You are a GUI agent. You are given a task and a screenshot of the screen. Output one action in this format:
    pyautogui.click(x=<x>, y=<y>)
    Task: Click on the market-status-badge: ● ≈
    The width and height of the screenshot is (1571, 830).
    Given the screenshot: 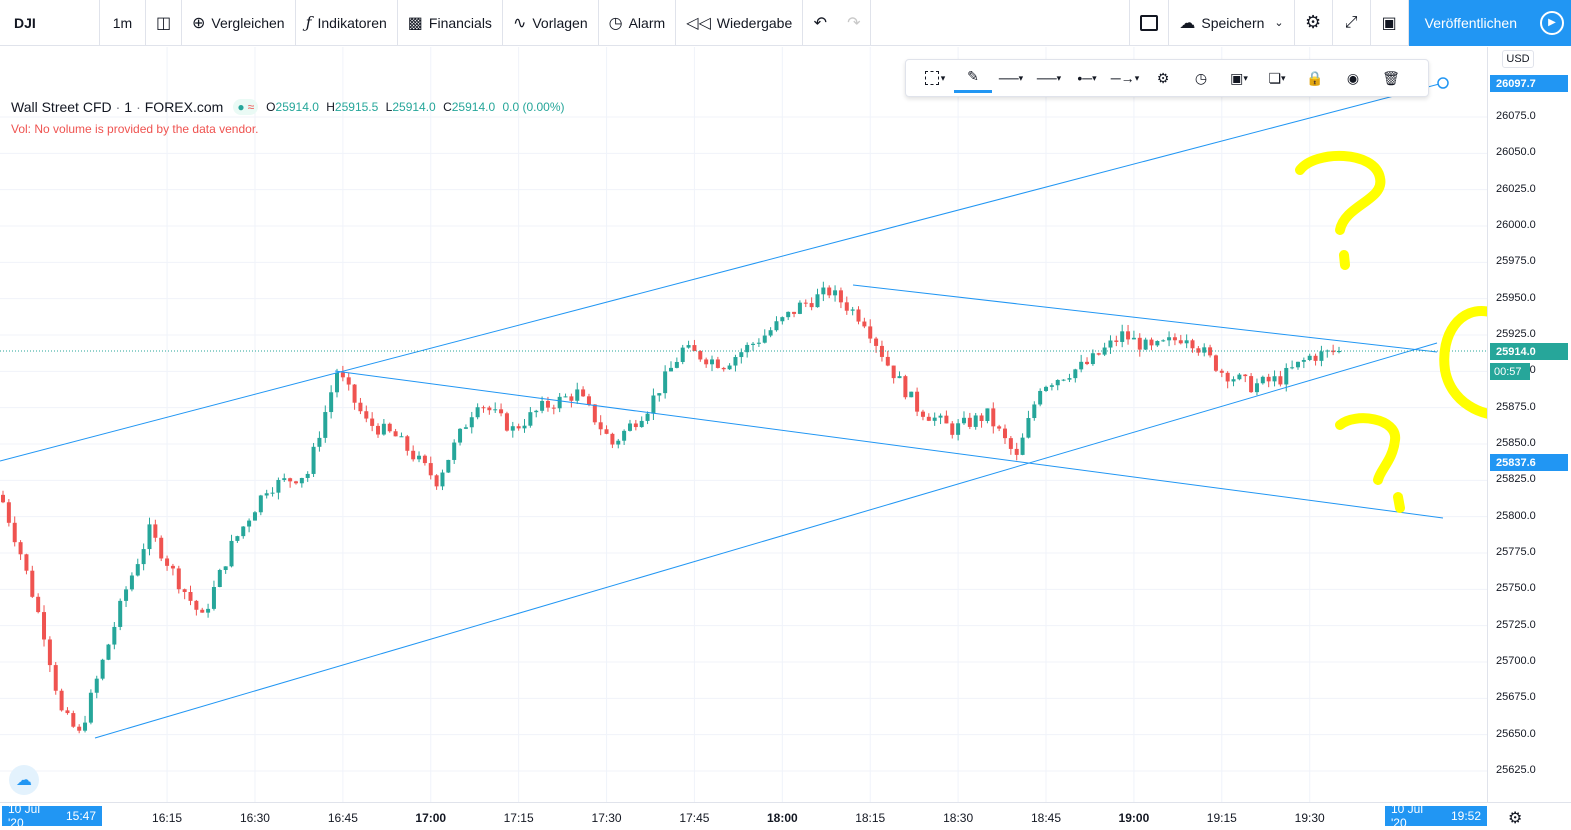 What is the action you would take?
    pyautogui.click(x=246, y=107)
    